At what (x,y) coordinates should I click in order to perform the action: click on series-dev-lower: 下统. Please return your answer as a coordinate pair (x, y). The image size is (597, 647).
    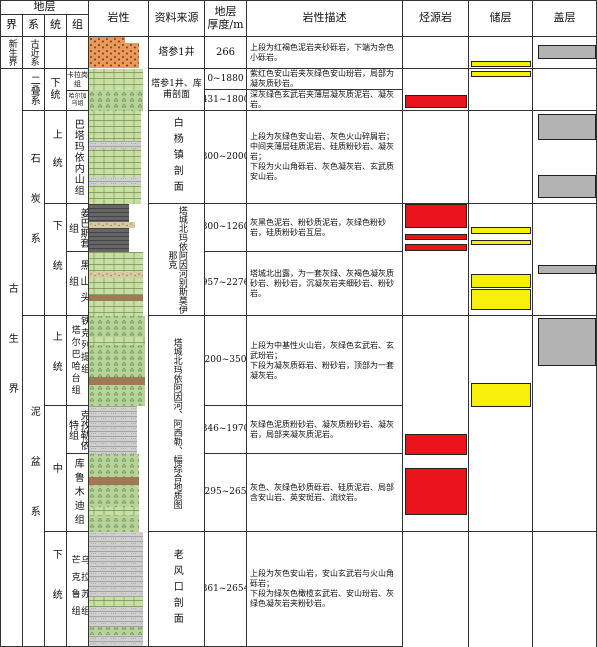
    Looking at the image, I should click on (56, 589).